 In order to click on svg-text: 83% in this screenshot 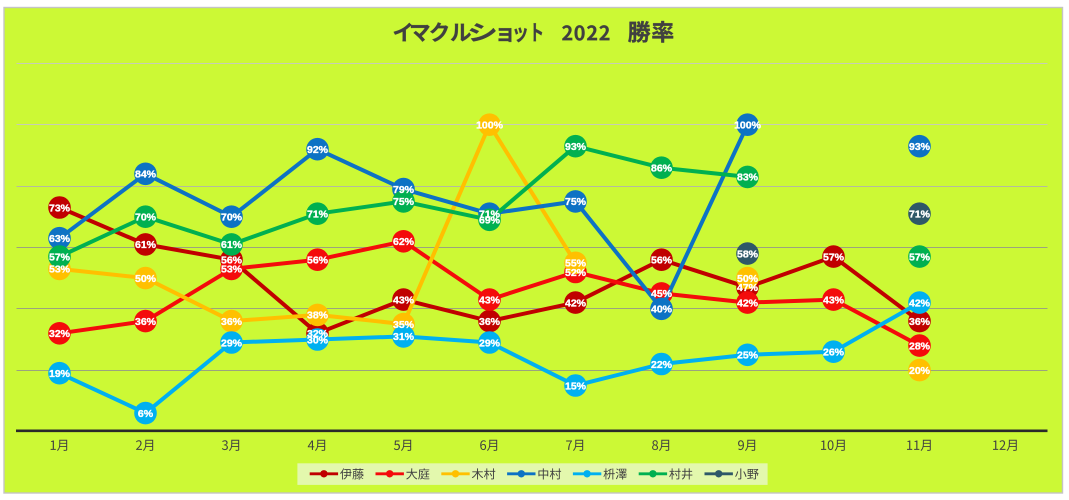, I will do `click(748, 178)`.